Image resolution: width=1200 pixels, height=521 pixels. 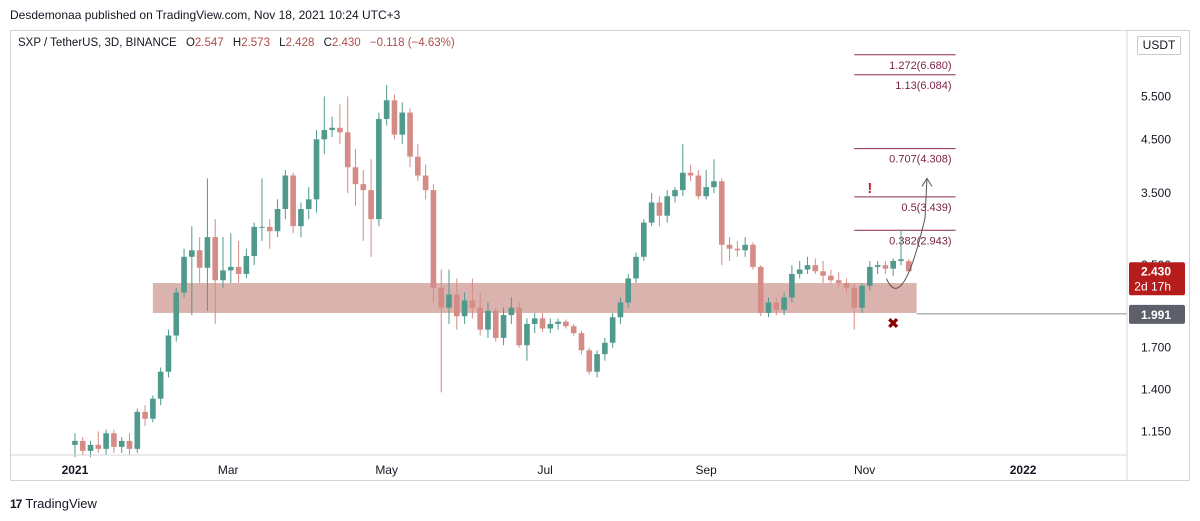 I want to click on legend-open: 2.547, so click(x=209, y=43).